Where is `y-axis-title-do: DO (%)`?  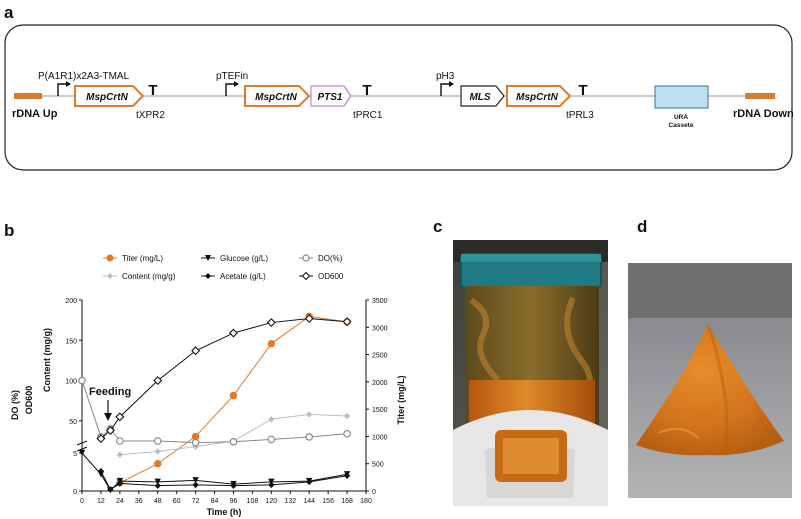
y-axis-title-do: DO (%) is located at coordinates (15, 405).